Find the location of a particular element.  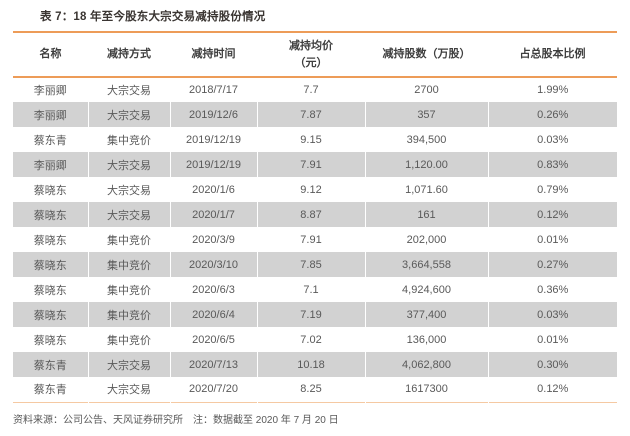

cell-avg-price: 8.25 is located at coordinates (310, 389).